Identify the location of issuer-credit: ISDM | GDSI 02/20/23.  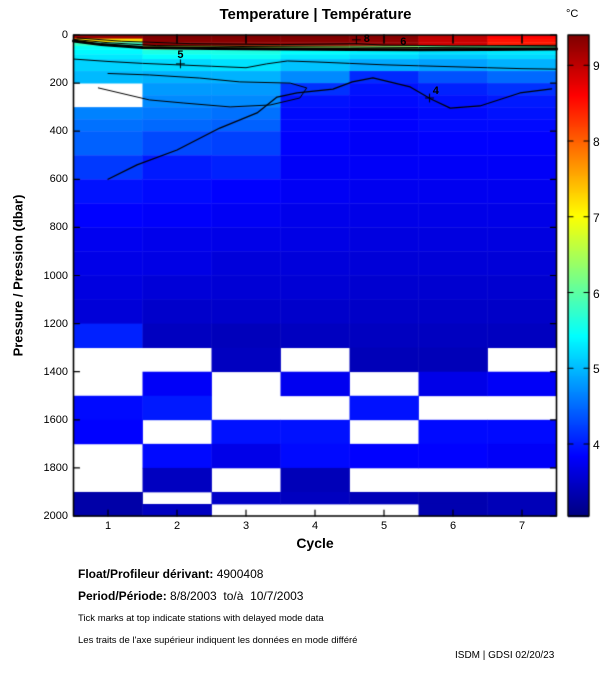
(505, 655).